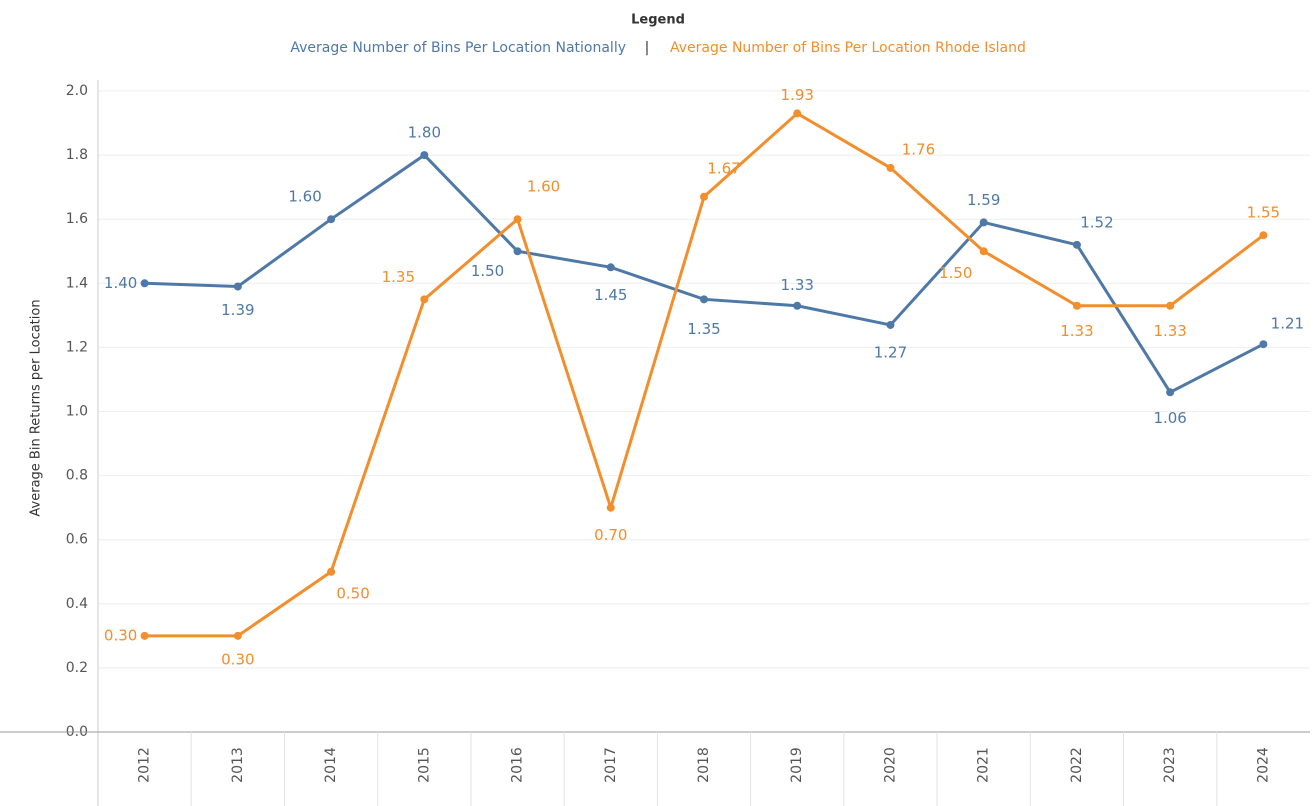 The height and width of the screenshot is (806, 1316). What do you see at coordinates (77, 219) in the screenshot?
I see `y-tick-label: 1.6` at bounding box center [77, 219].